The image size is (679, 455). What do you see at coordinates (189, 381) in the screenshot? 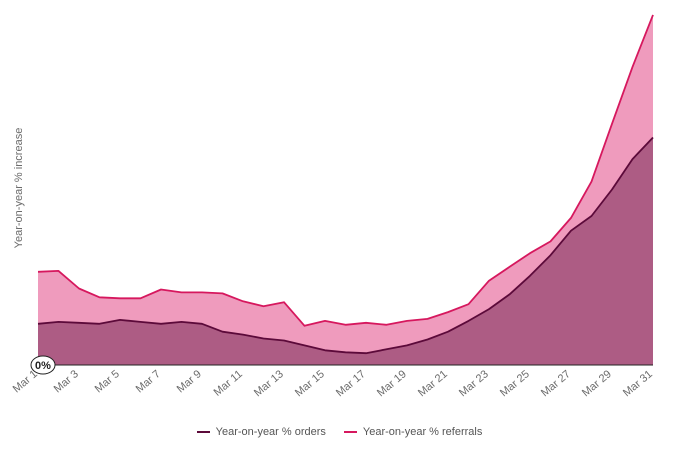
I see `x-tick-label: Mar 9` at bounding box center [189, 381].